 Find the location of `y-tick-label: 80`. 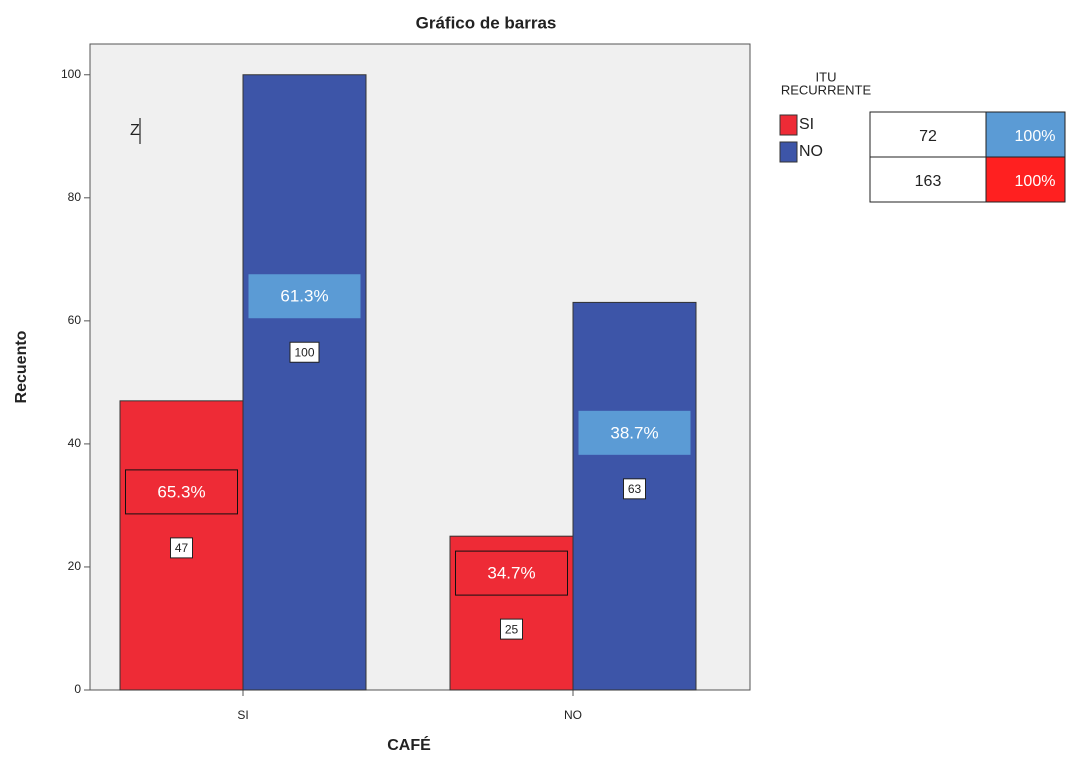

y-tick-label: 80 is located at coordinates (75, 197).